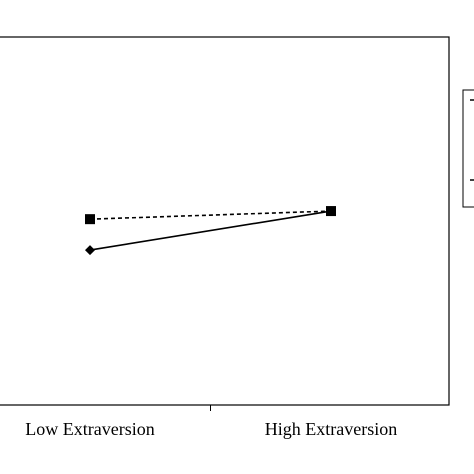 The width and height of the screenshot is (474, 474). What do you see at coordinates (468, 148) in the screenshot?
I see `legend-box` at bounding box center [468, 148].